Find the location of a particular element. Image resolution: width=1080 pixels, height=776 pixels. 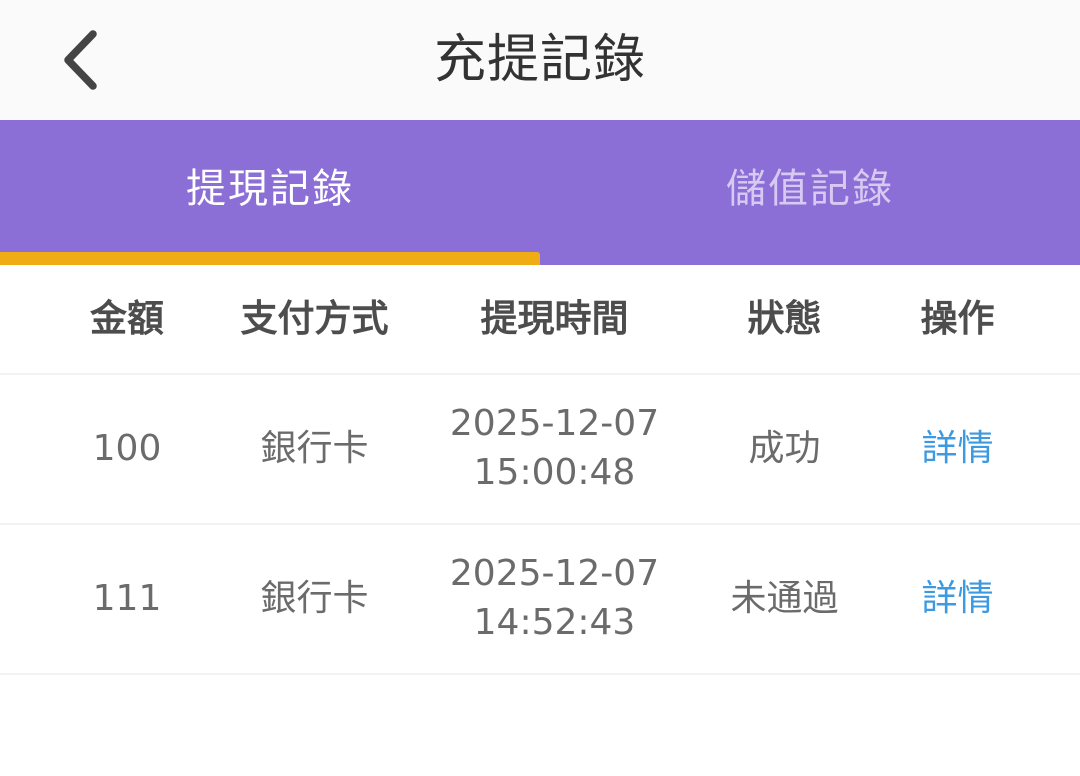

cell-withdrawal-time: 2025-12-07 15:00:48 is located at coordinates (554, 448).